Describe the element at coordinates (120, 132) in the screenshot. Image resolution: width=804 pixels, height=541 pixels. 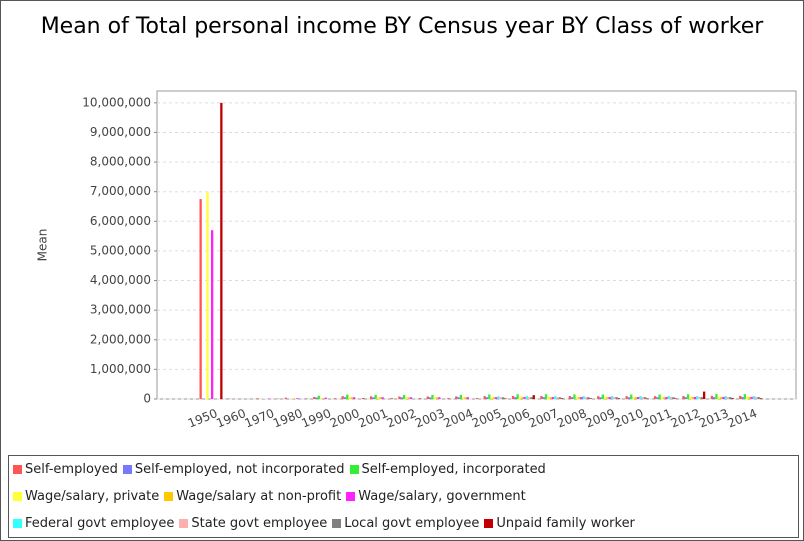
I see `y-tick-label: 9,000,000` at that location.